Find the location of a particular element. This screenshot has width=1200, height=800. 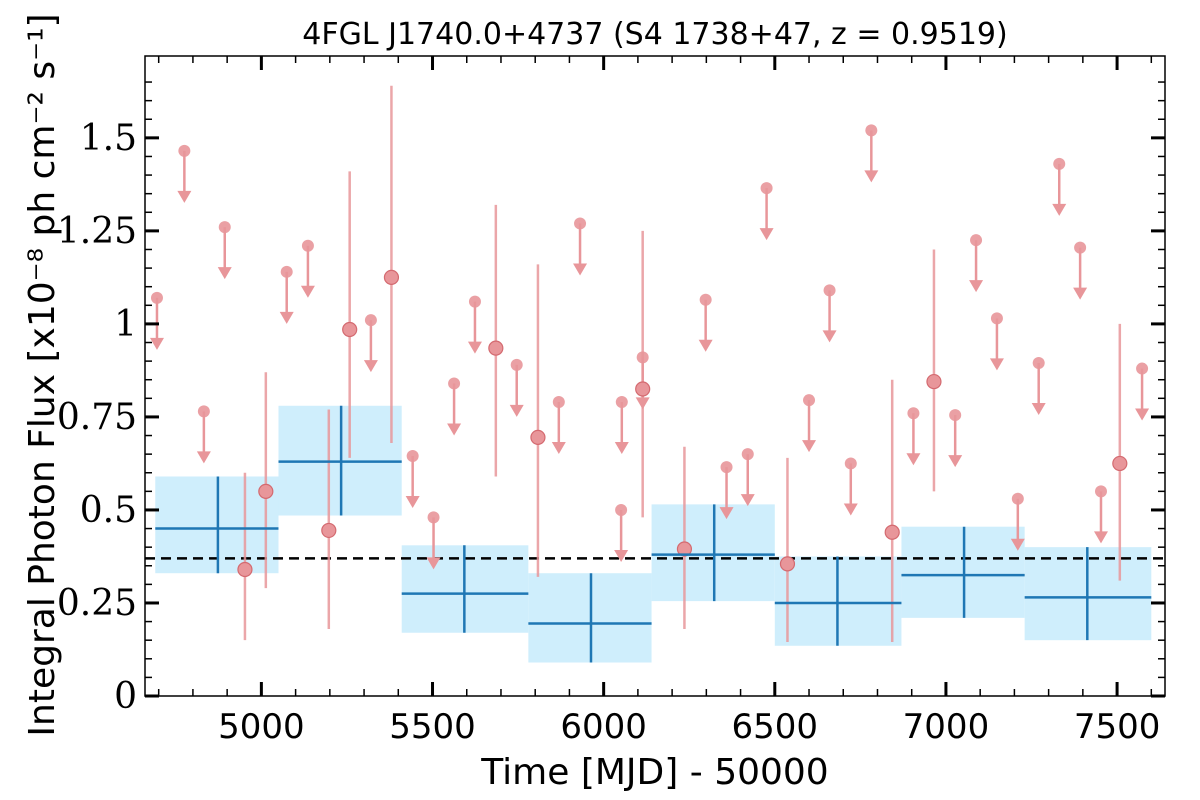

y-tick-label: 0.75 is located at coordinates (97, 417).